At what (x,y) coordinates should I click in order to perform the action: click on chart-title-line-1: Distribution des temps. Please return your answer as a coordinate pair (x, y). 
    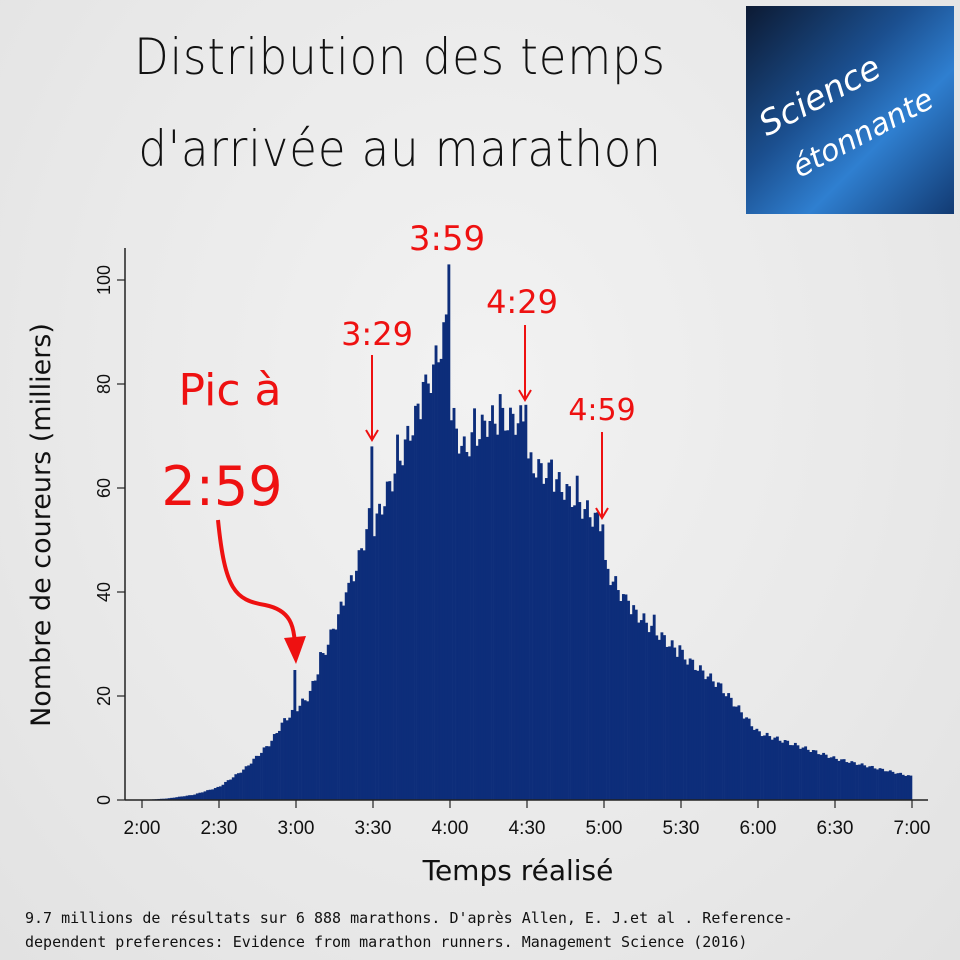
    Looking at the image, I should click on (400, 57).